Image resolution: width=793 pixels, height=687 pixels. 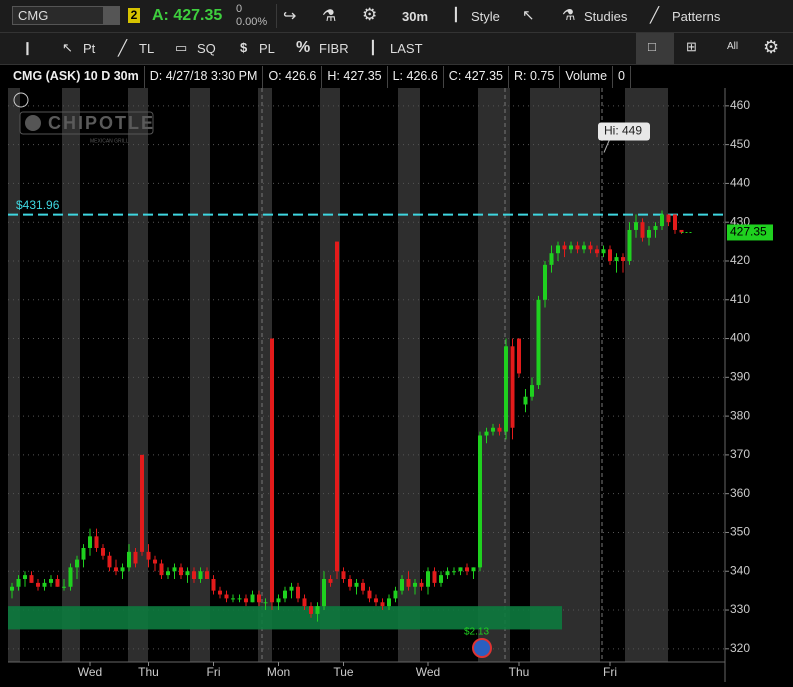 I want to click on cursor-icon: ↖, so click(x=528, y=15).